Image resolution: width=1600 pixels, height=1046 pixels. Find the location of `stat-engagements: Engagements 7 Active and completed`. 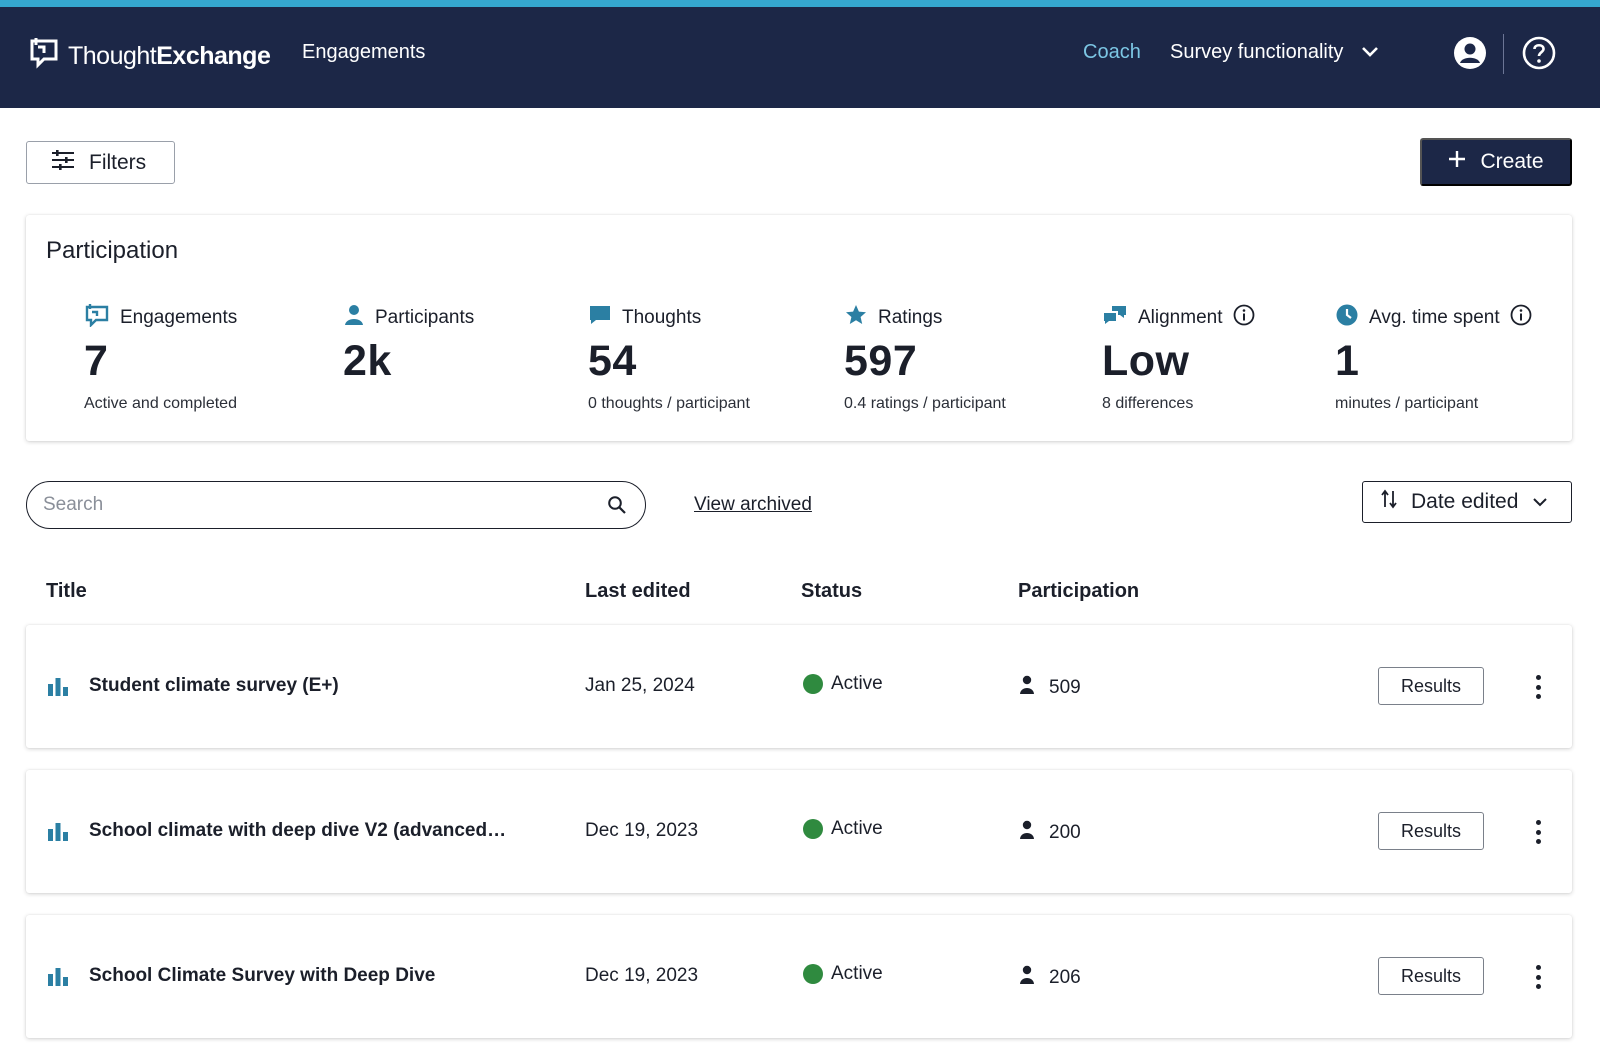

stat-engagements: Engagements 7 Active and completed is located at coordinates (161, 359).